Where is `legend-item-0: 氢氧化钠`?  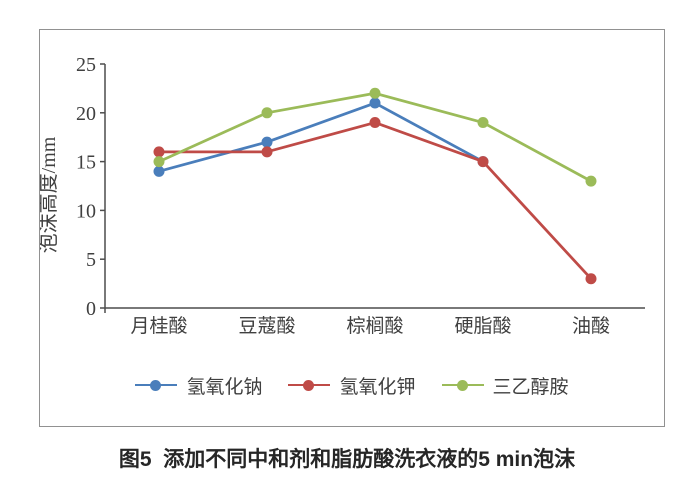 legend-item-0: 氢氧化钠 is located at coordinates (198, 385).